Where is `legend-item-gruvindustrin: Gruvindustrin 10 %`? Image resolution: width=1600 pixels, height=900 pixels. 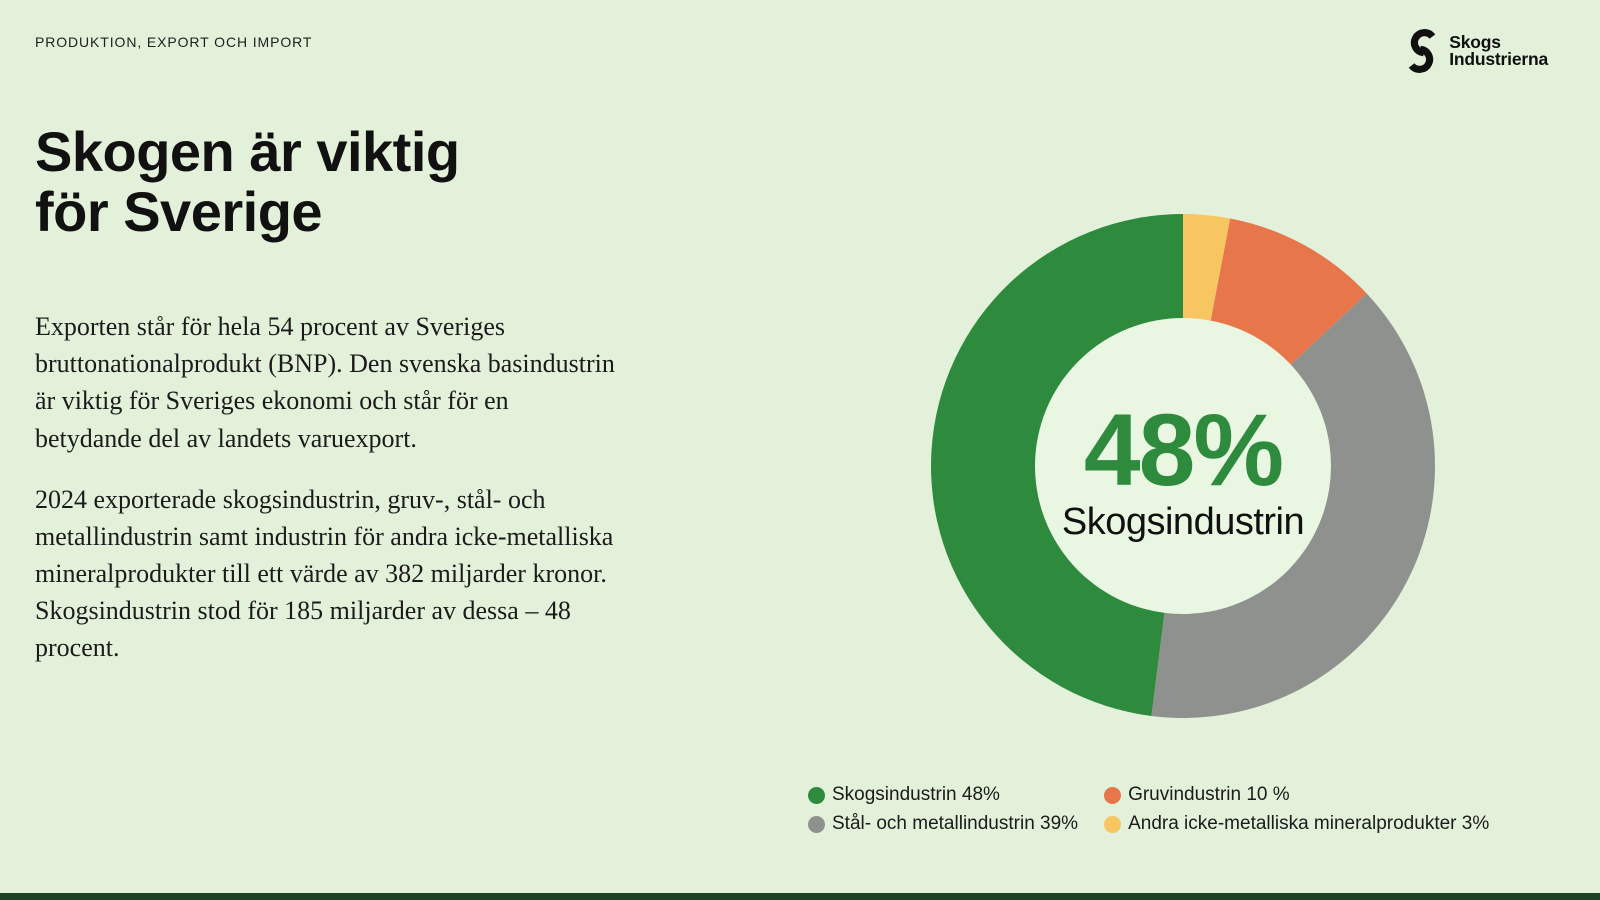
legend-item-gruvindustrin: Gruvindustrin 10 % is located at coordinates (1296, 795).